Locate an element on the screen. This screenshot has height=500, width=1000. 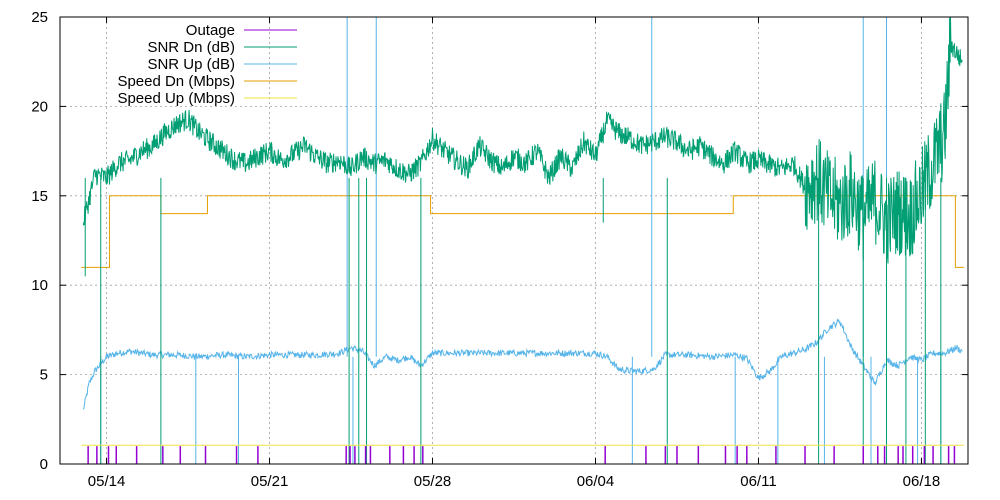
series-speed-dn is located at coordinates (523, 231).